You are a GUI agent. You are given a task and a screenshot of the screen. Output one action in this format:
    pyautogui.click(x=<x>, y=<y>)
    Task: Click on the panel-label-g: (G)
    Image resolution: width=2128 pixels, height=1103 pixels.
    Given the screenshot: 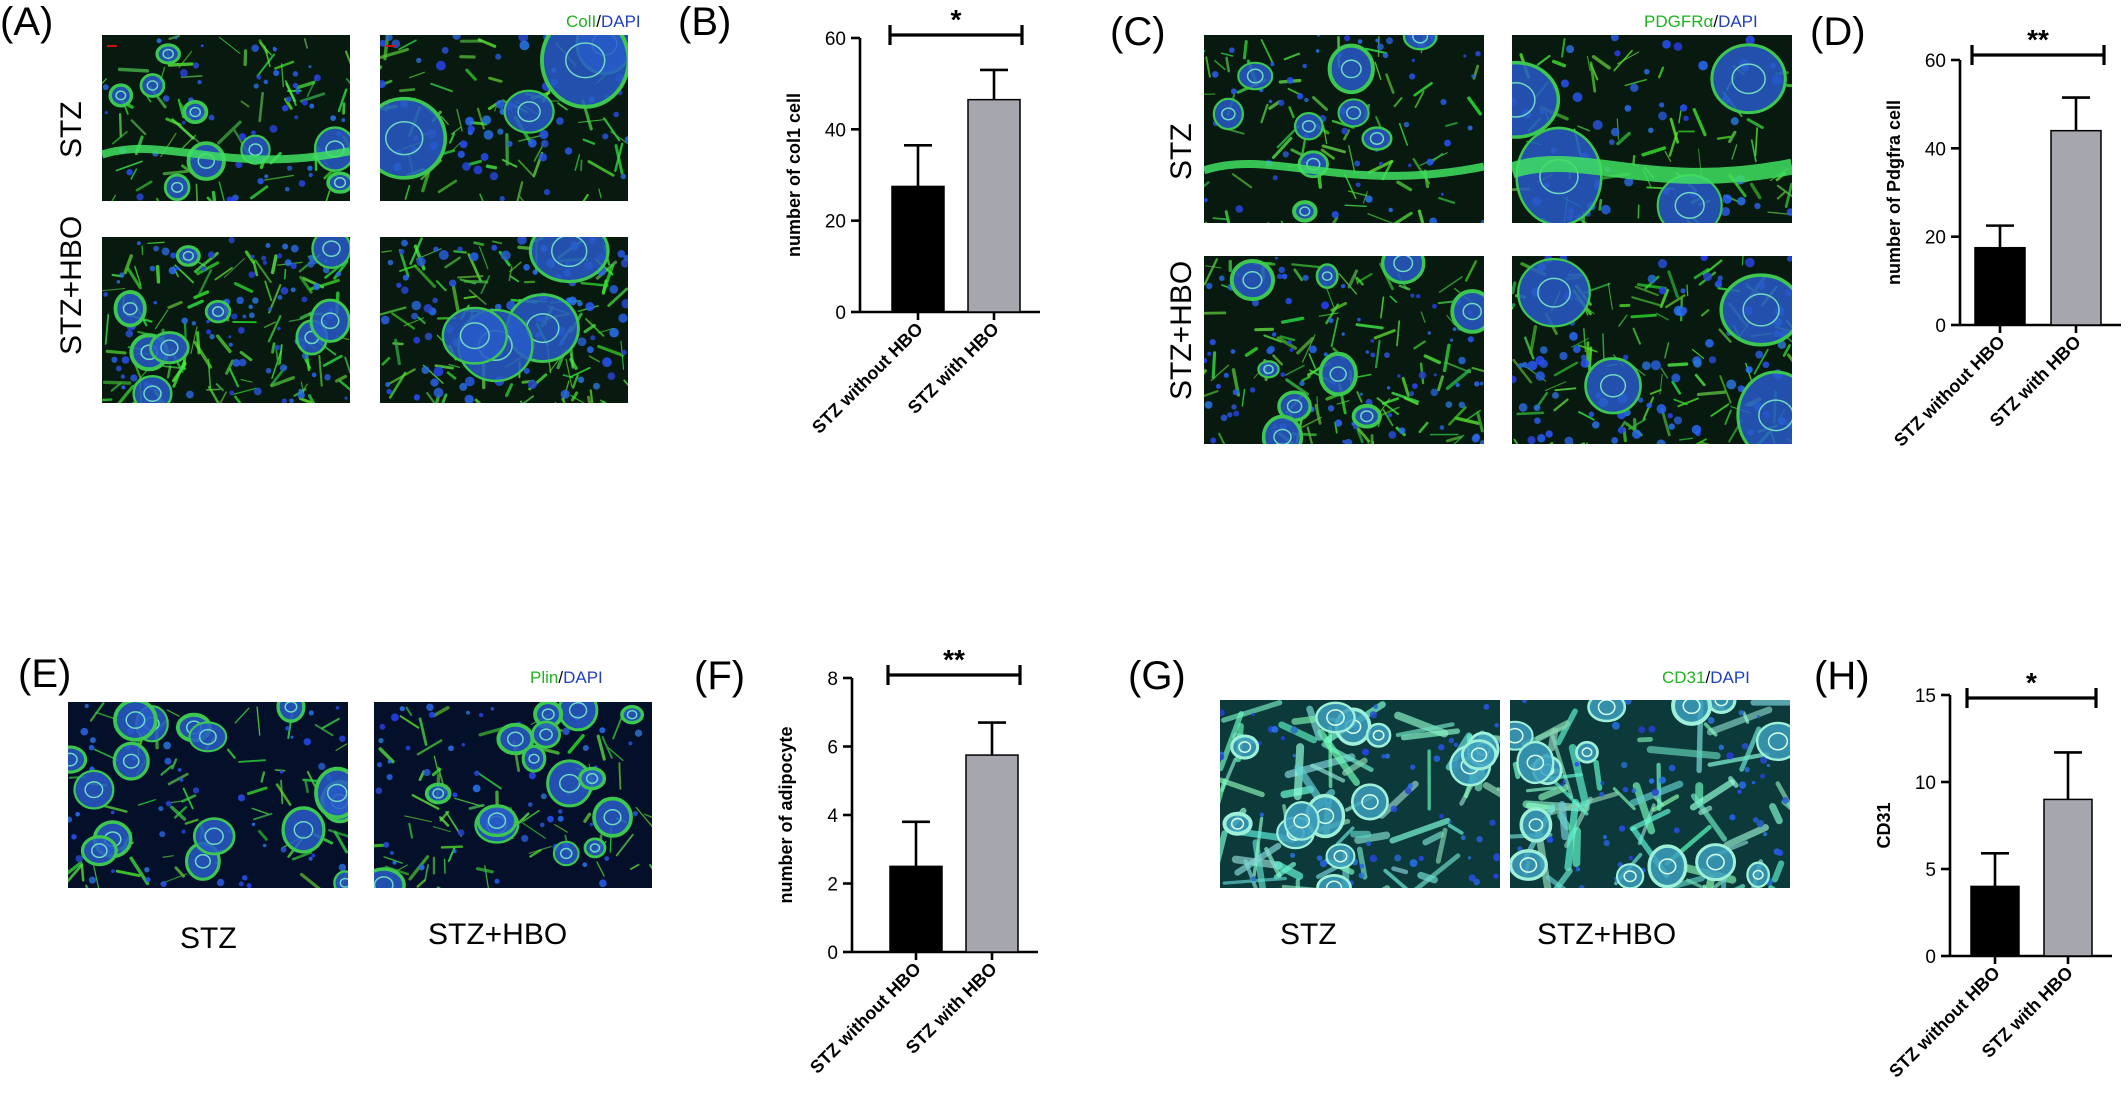 What is the action you would take?
    pyautogui.click(x=1157, y=676)
    